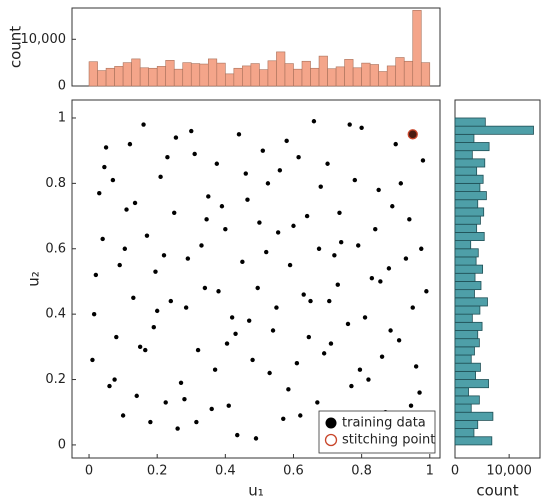 This screenshot has height=502, width=550. What do you see at coordinates (44, 39) in the screenshot?
I see `y-tick-label: 10,000` at bounding box center [44, 39].